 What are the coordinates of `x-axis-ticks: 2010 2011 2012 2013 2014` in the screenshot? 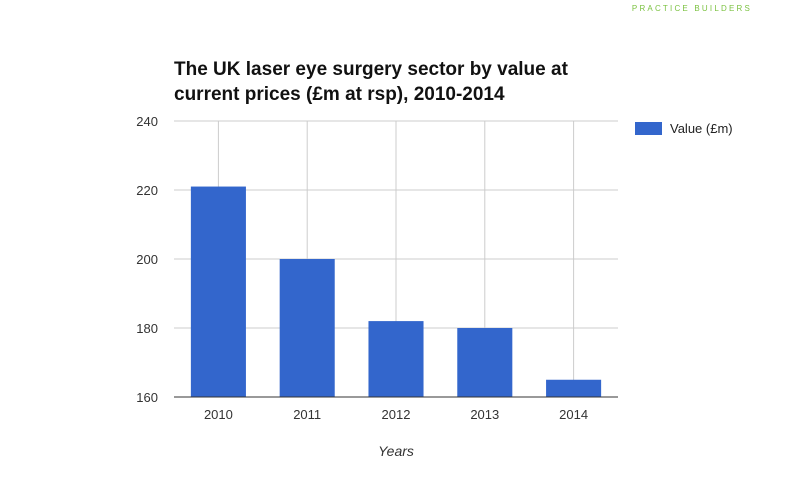 It's located at (396, 414).